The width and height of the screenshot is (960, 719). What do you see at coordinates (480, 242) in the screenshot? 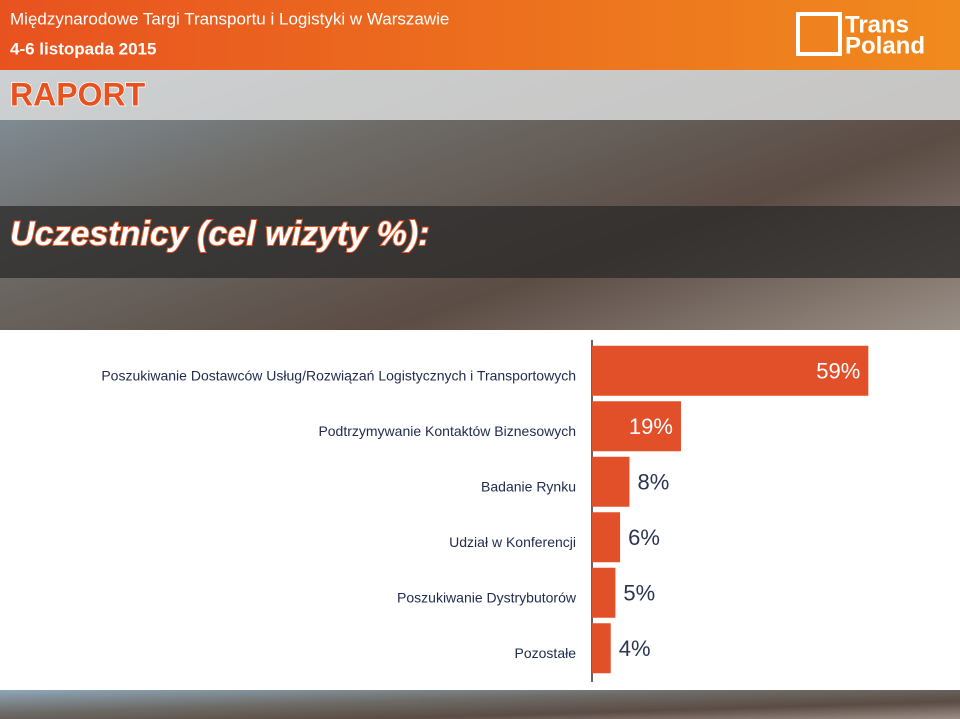
I see `title-band` at bounding box center [480, 242].